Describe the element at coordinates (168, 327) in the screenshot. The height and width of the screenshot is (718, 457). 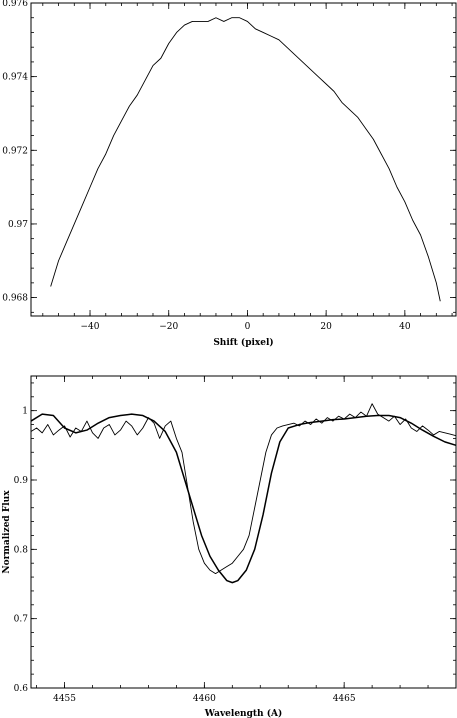
I see `x-tick-label: −20` at that location.